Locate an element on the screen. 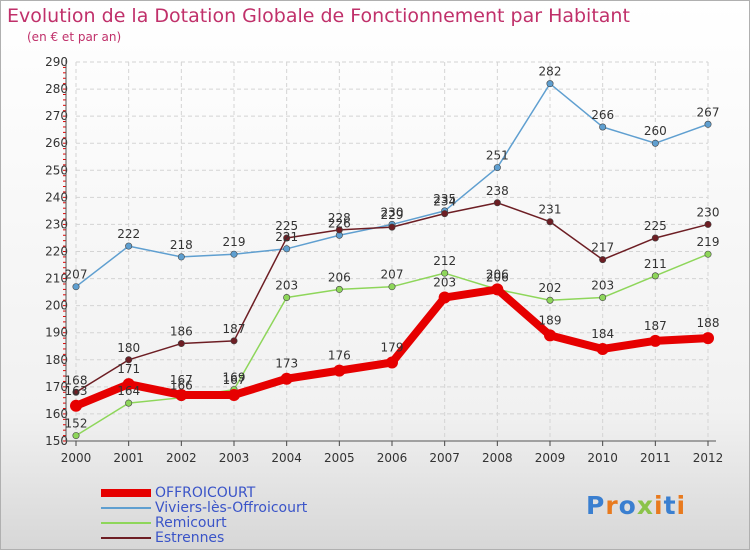 This screenshot has width=750, height=550. y-tick-label: 280 is located at coordinates (56, 89).